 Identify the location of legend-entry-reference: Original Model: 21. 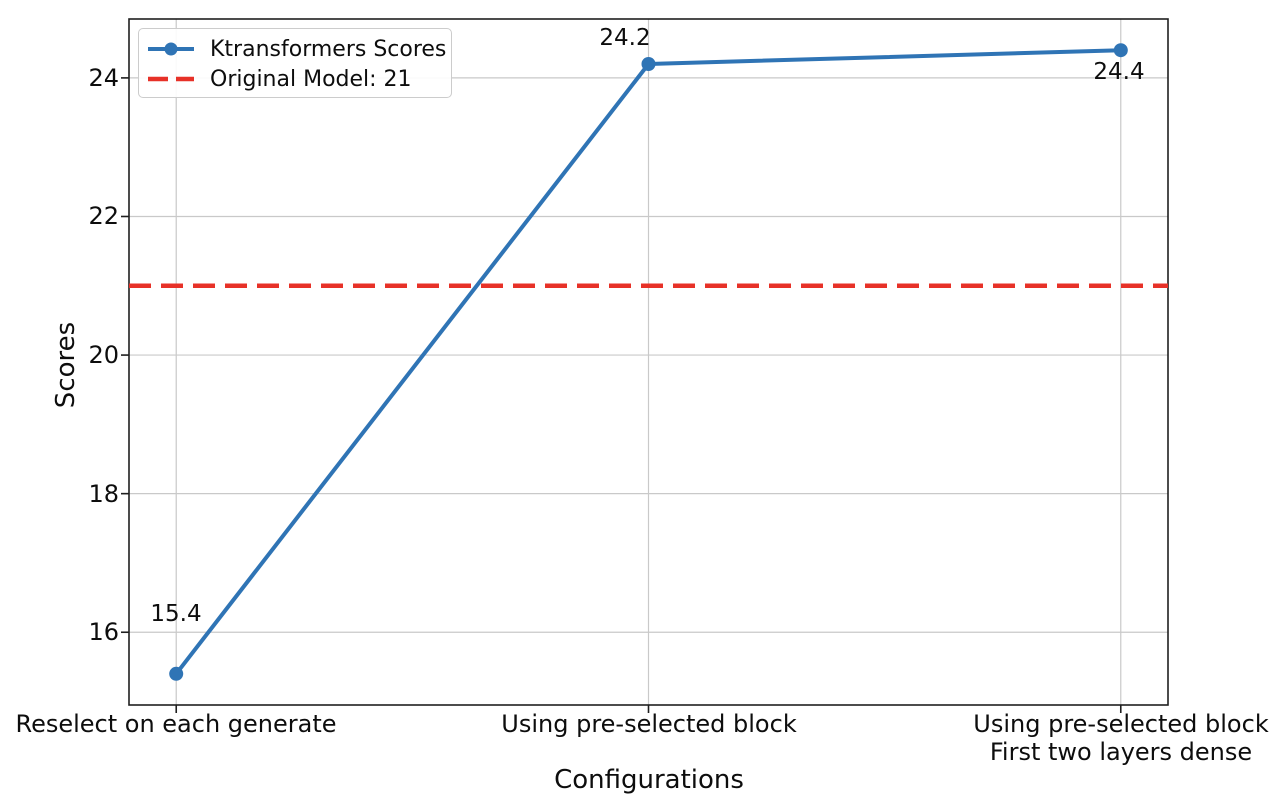
(299, 79).